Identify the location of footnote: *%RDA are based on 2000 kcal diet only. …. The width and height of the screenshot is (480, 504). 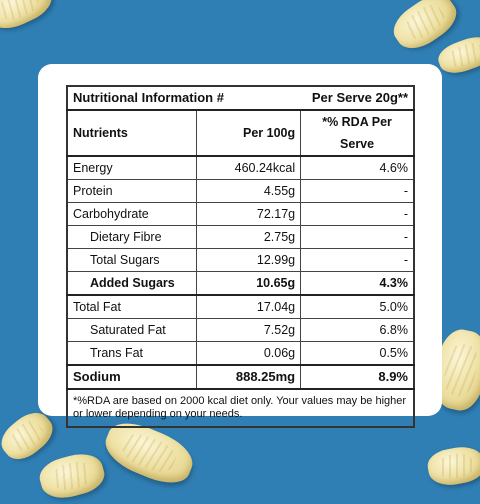
(240, 408).